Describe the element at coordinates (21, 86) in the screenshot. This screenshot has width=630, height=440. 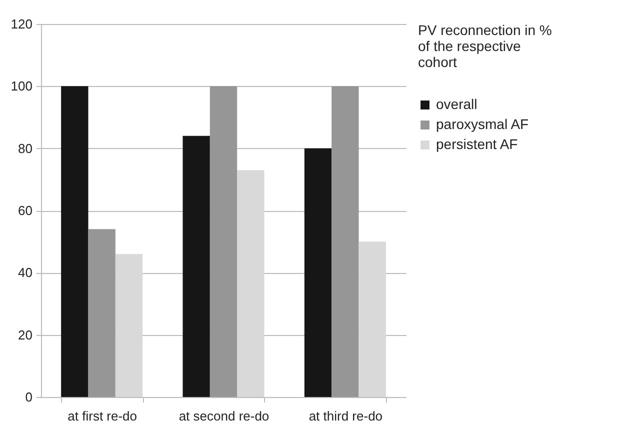
I see `y-tick-label: 100` at that location.